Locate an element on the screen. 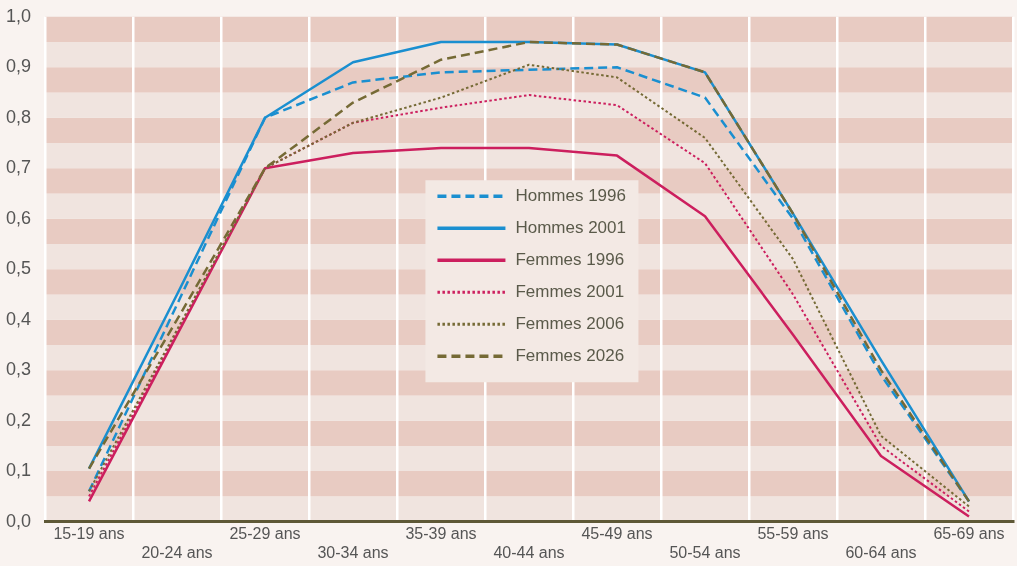 This screenshot has width=1017, height=566. x-tick-label: 25-29 ans is located at coordinates (265, 533).